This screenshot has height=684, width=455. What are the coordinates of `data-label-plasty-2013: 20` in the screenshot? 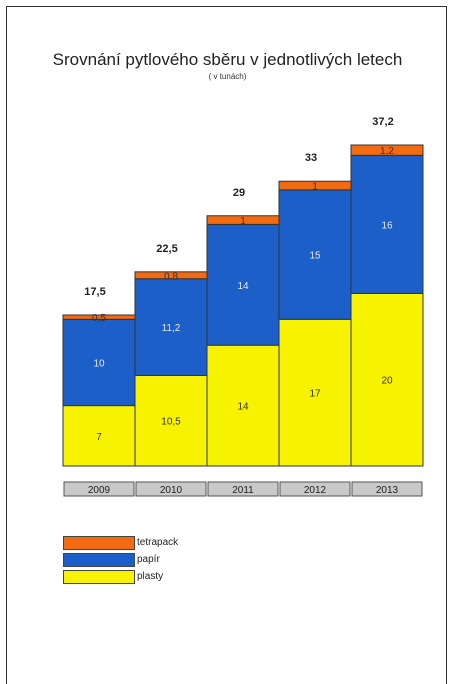 It's located at (387, 381).